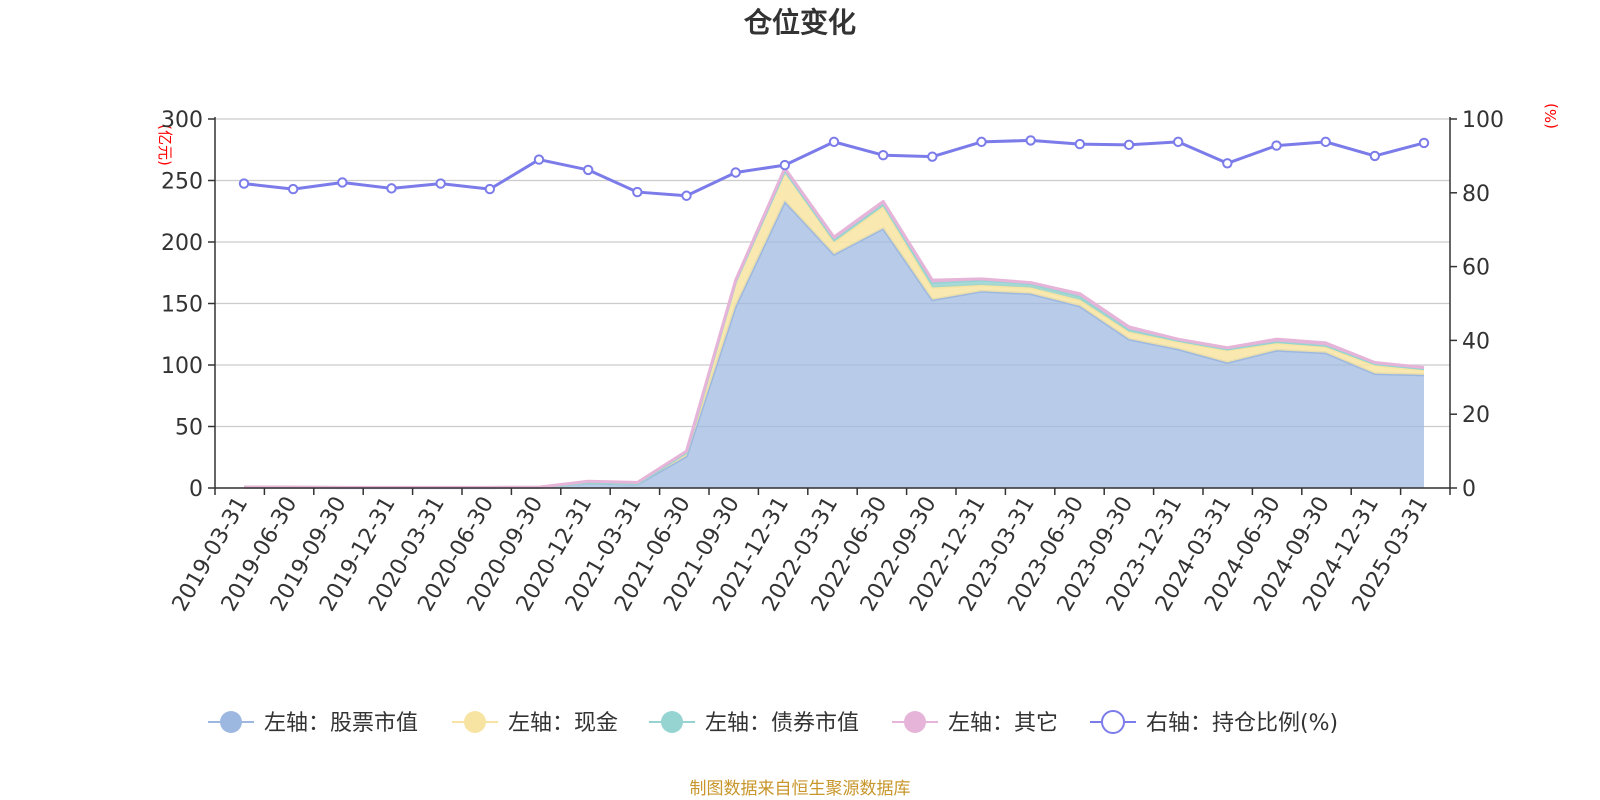 This screenshot has height=800, width=1600. Describe the element at coordinates (182, 182) in the screenshot. I see `left-tick-label: 250` at that location.